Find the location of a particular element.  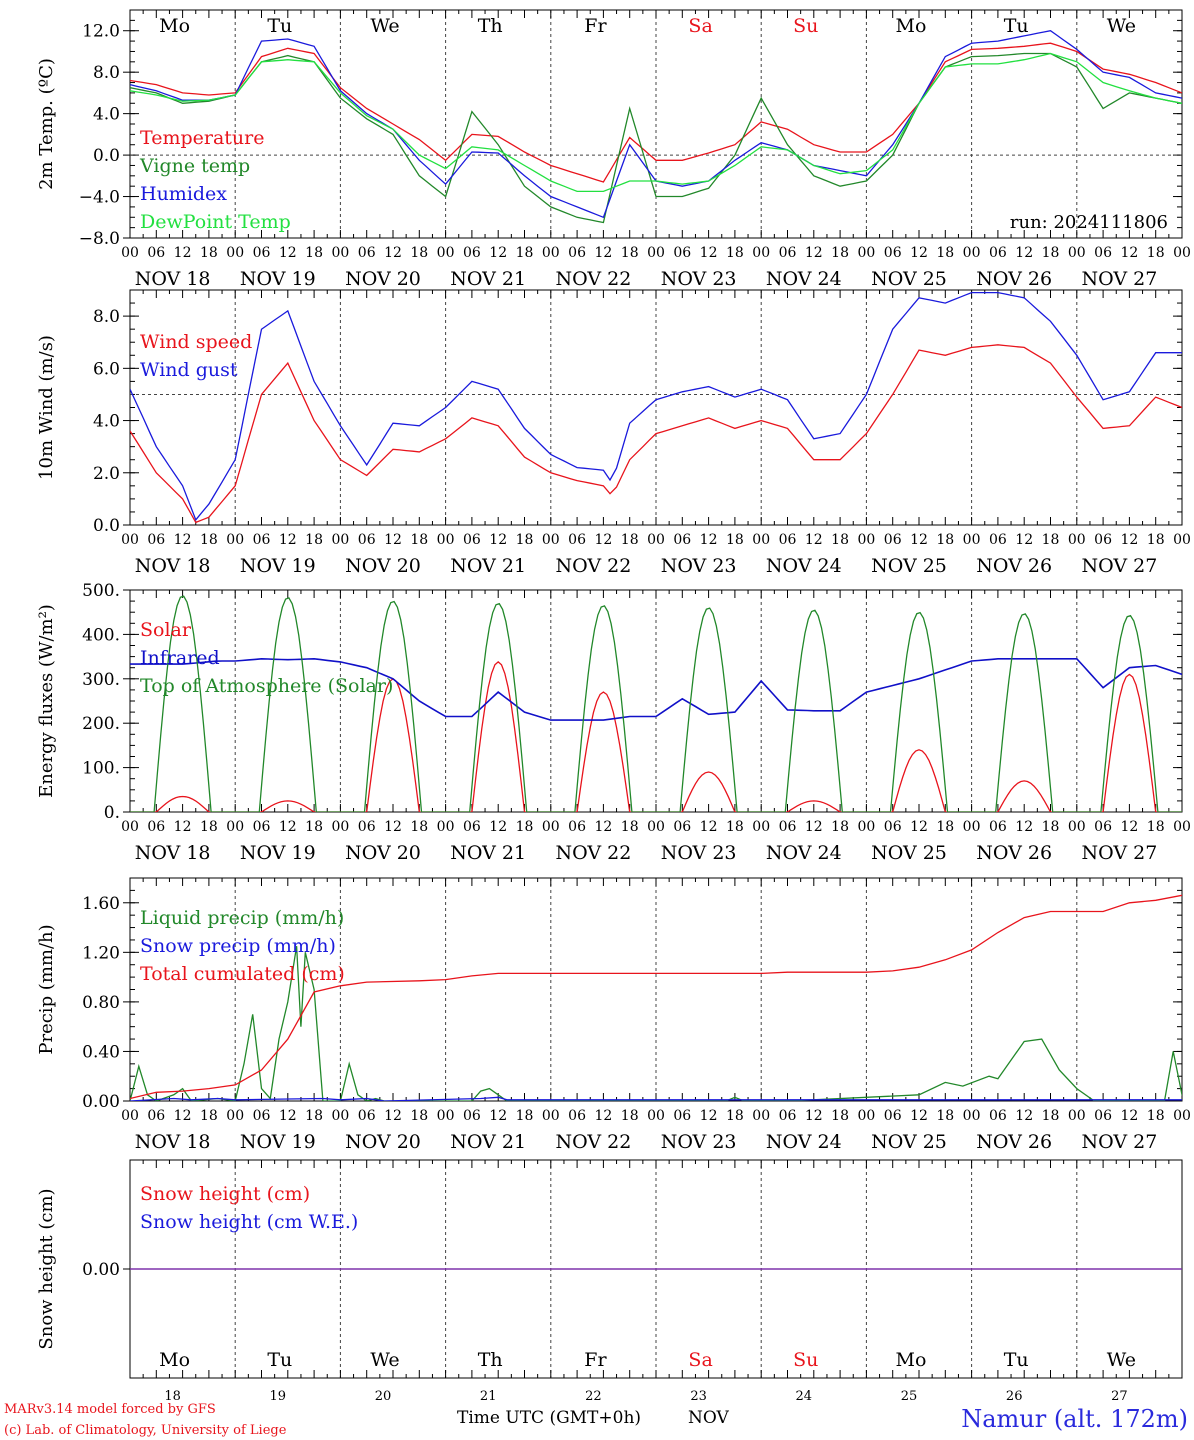

day-number-label: 19 is located at coordinates (278, 1396).